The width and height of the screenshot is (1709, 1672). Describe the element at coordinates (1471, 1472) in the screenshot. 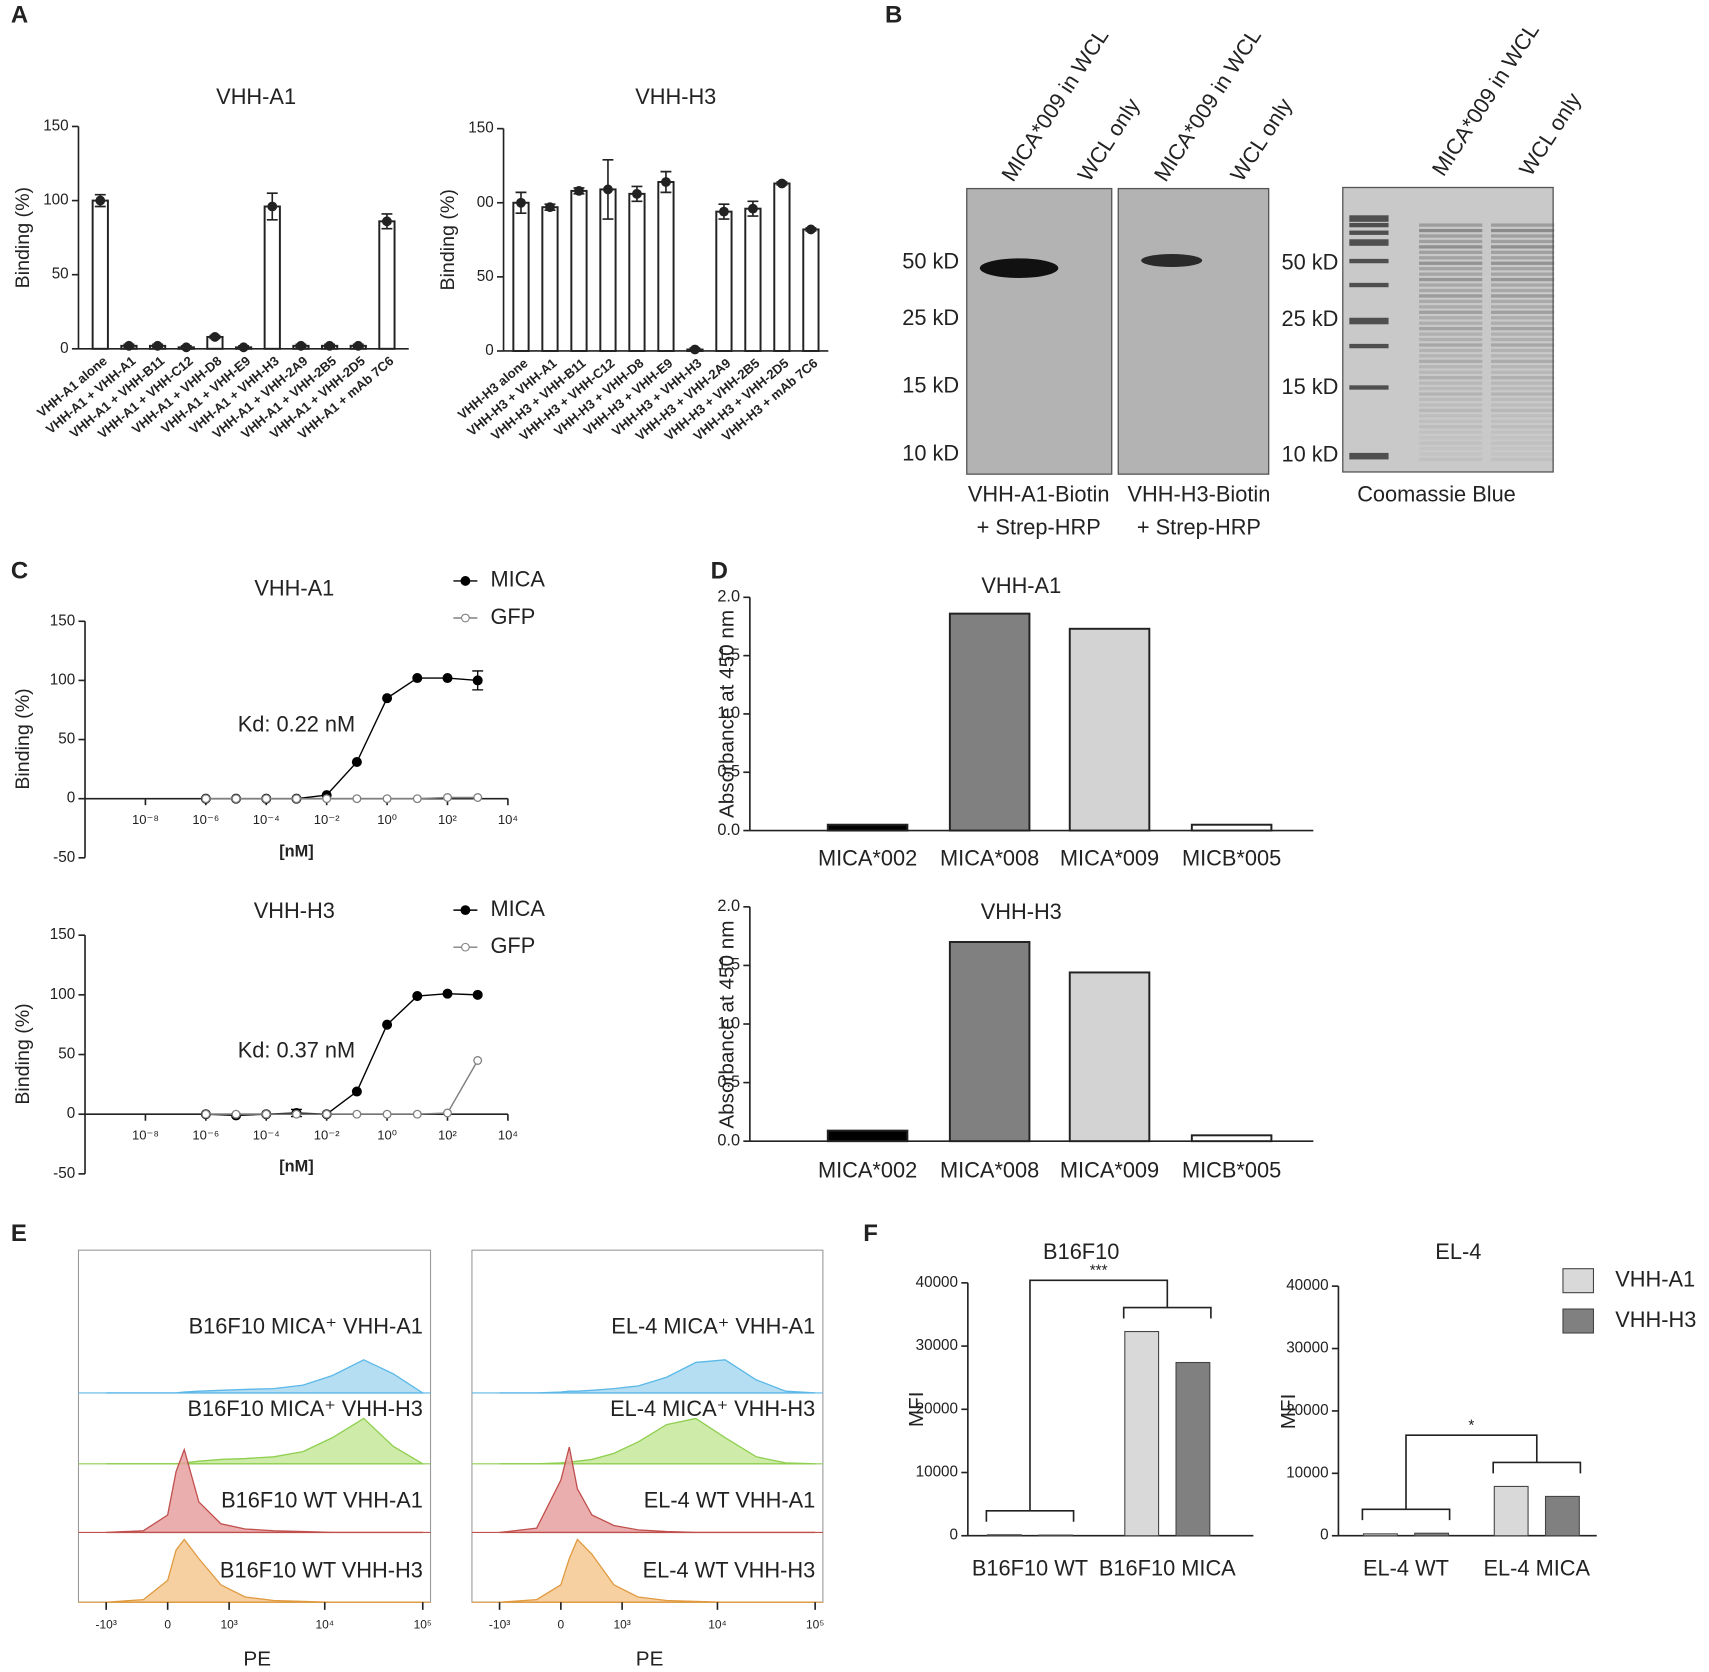

I see `significance-bracket` at that location.